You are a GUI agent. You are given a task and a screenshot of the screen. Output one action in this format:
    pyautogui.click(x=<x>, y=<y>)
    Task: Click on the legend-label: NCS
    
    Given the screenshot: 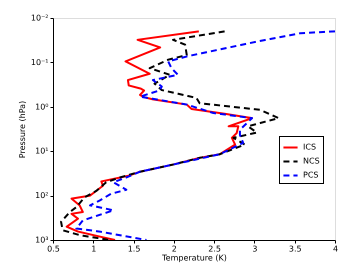 What is the action you would take?
    pyautogui.click(x=311, y=161)
    